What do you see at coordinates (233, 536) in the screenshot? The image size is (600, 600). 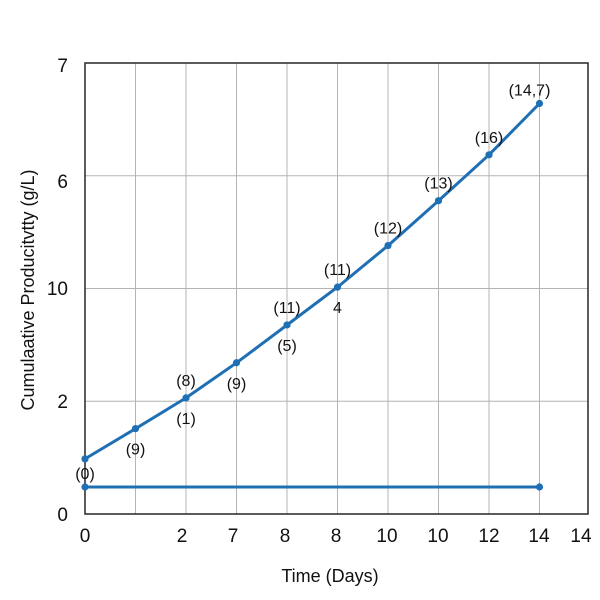 I see `x-tick-label: 7` at bounding box center [233, 536].